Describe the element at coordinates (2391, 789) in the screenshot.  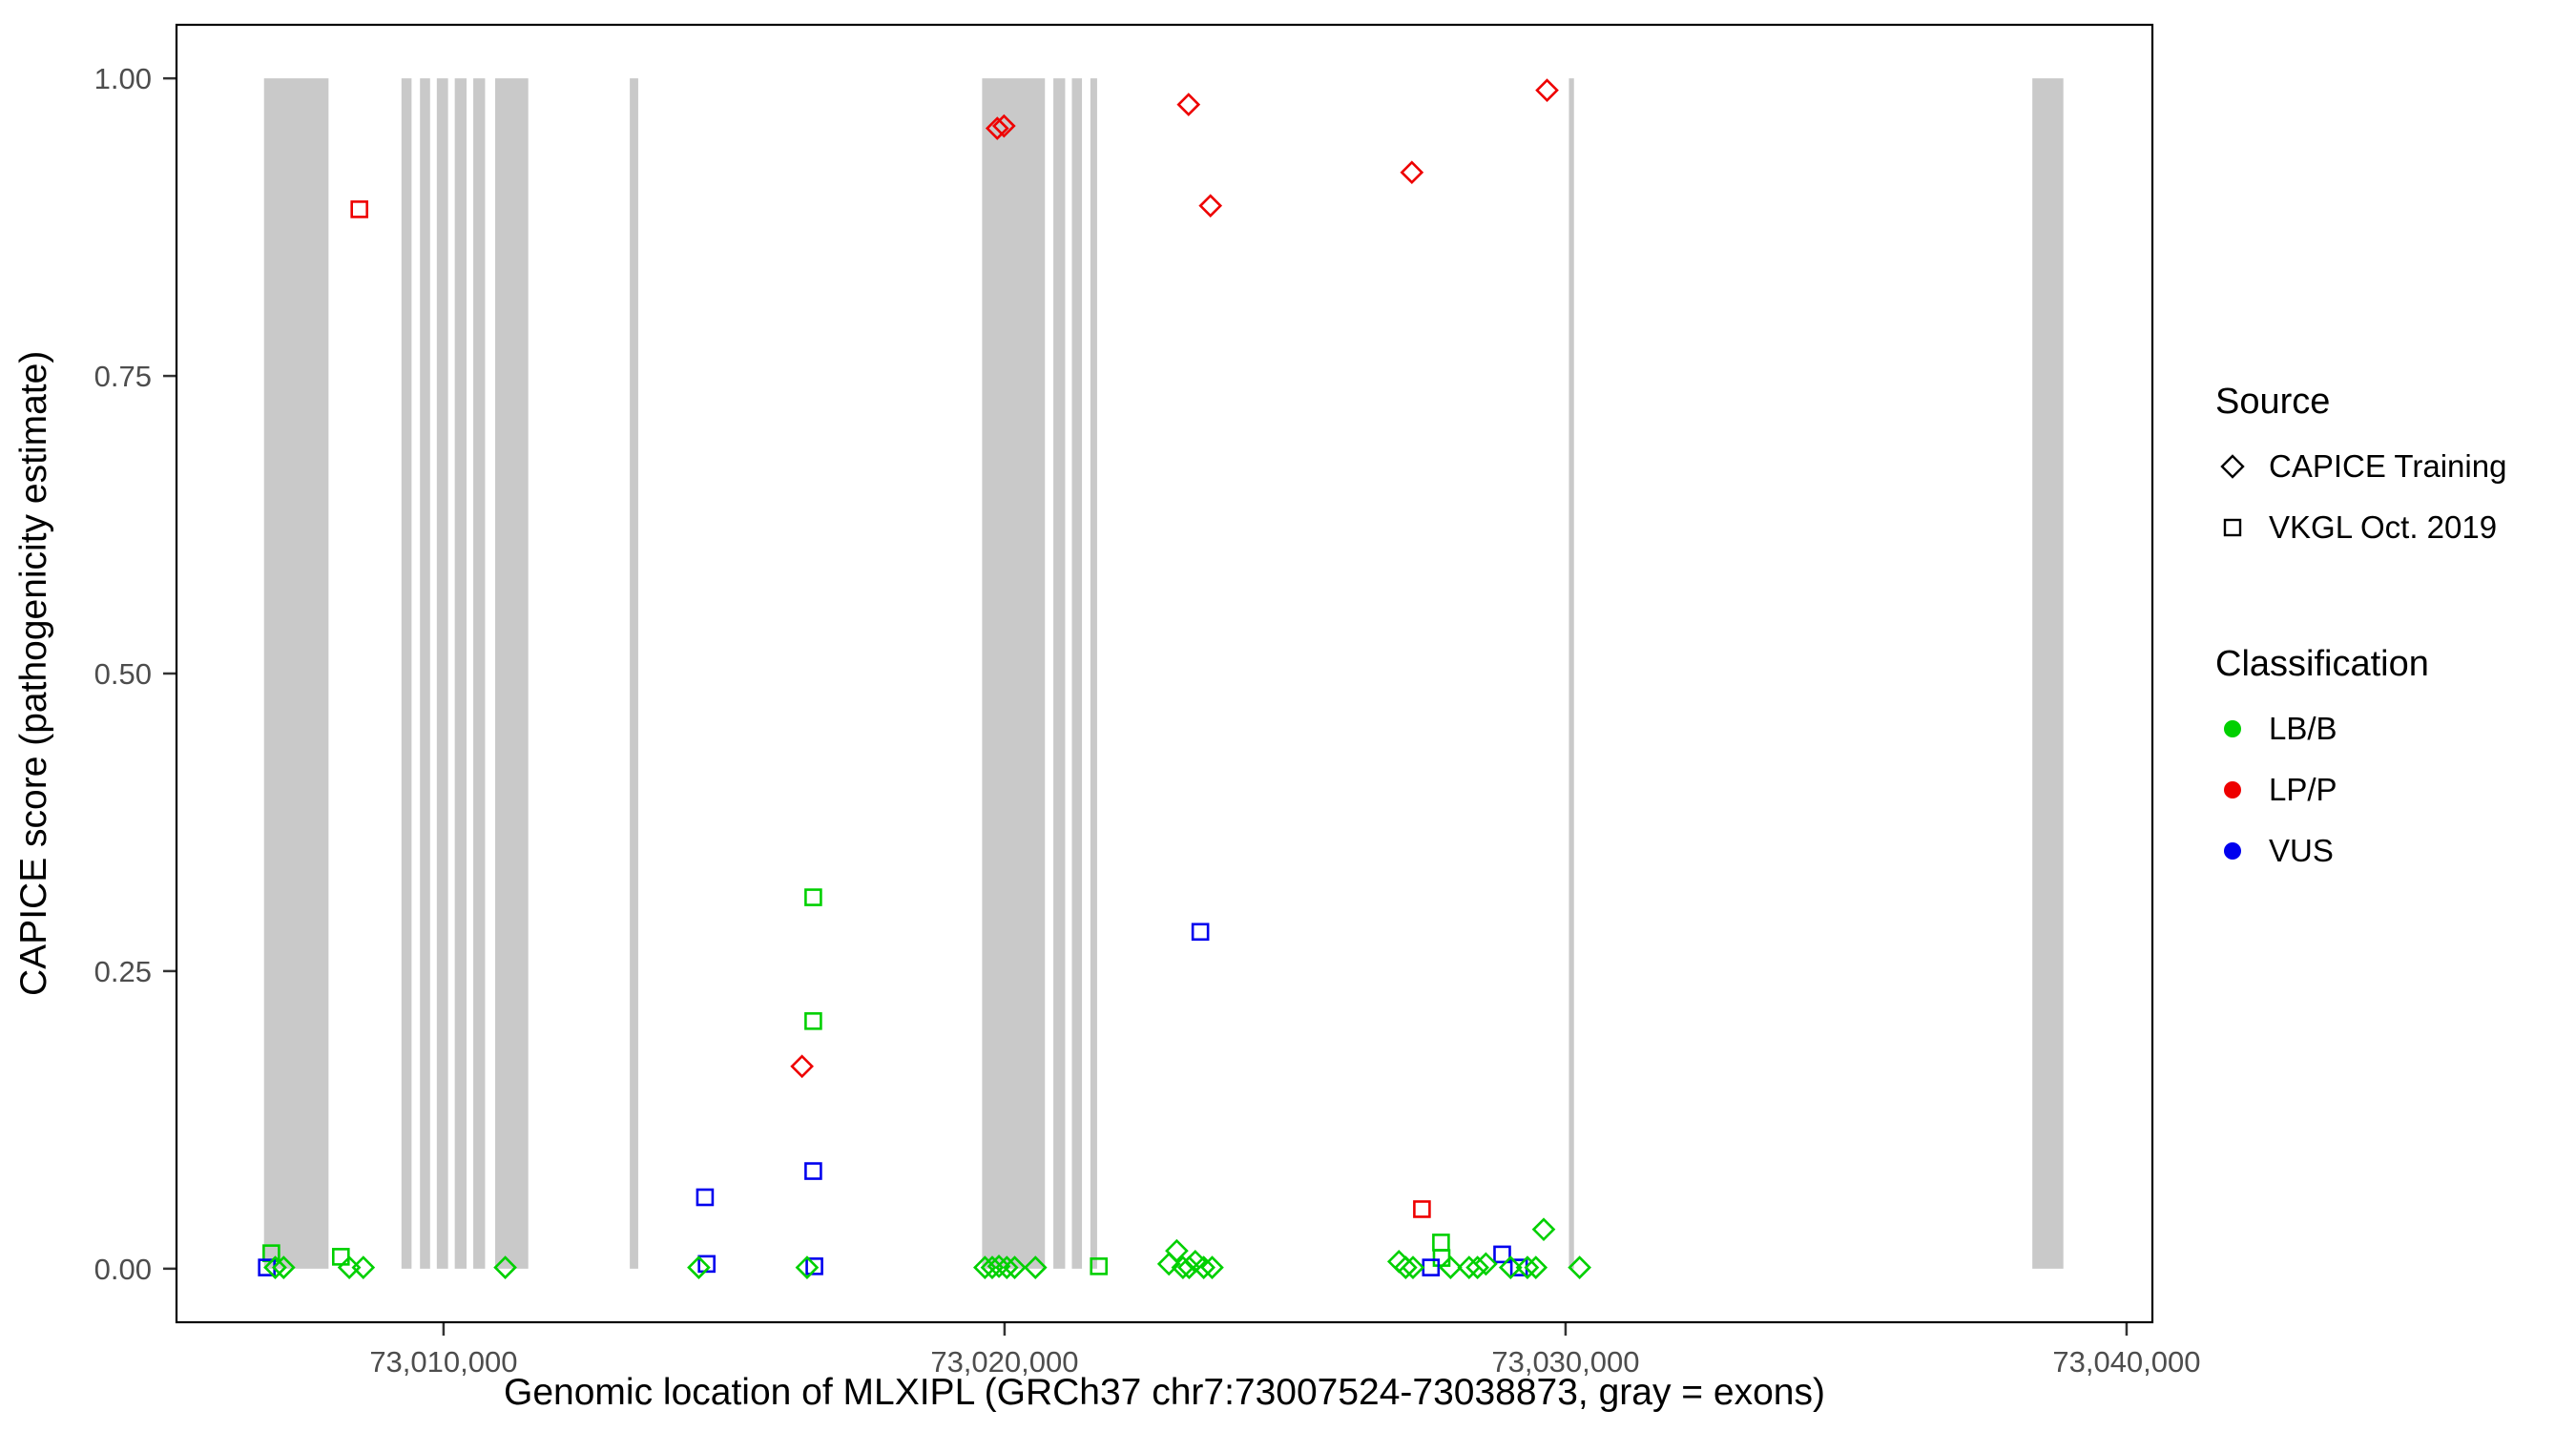
I see `legend-item-lpp: LP/P` at that location.